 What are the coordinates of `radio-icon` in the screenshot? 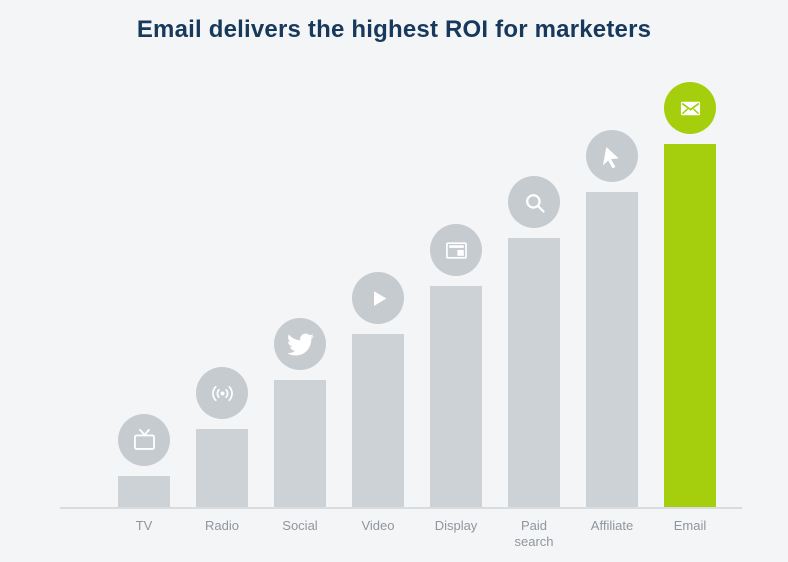 It's located at (222, 393).